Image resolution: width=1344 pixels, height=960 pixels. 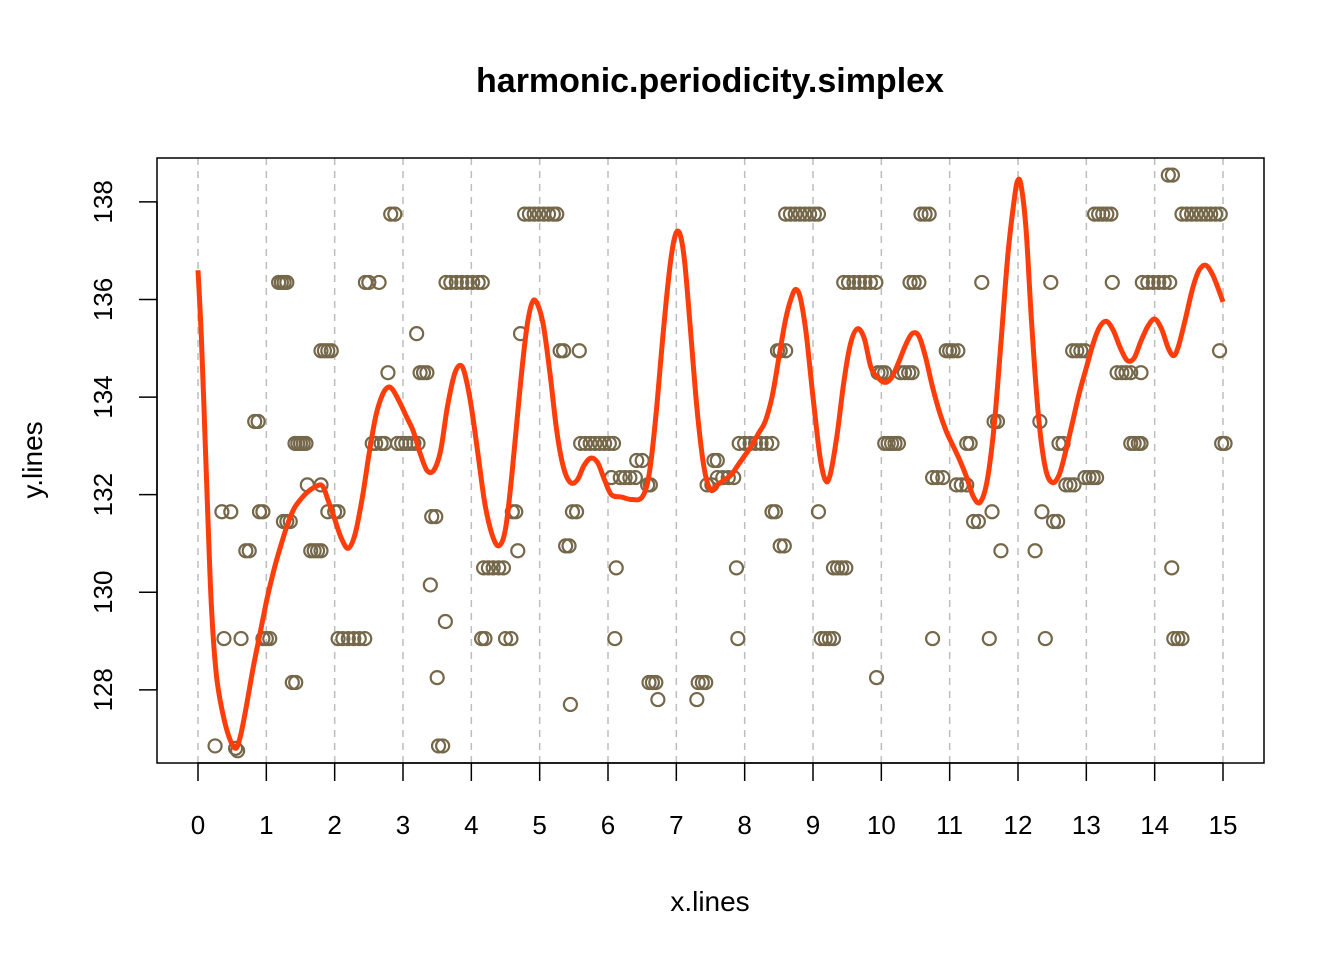 I want to click on x-tick-label: 4, so click(x=471, y=825).